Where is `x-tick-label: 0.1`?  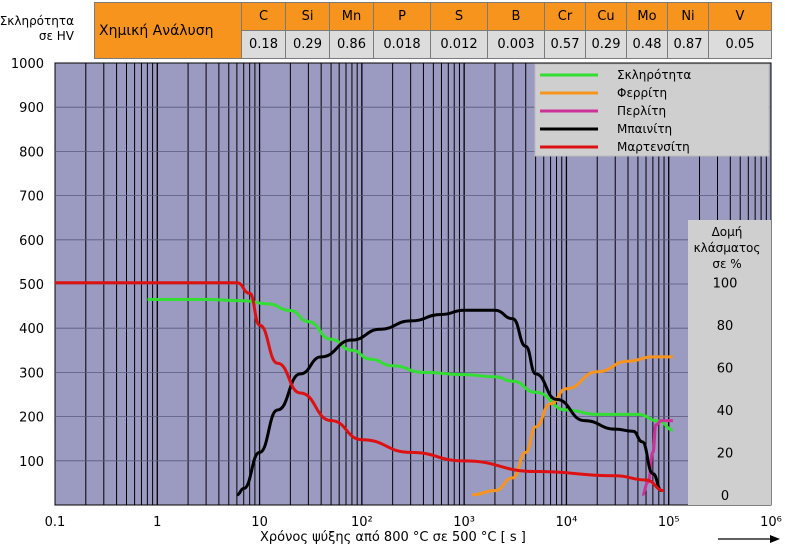
x-tick-label: 0.1 is located at coordinates (55, 522).